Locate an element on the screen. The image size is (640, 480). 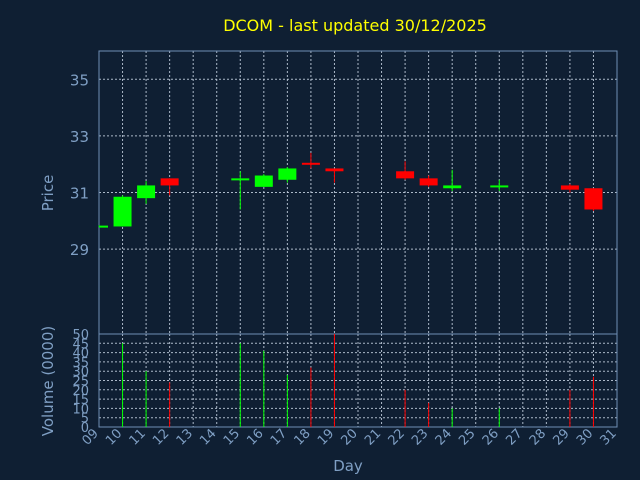
day-tick-label: 19 is located at coordinates (326, 437).